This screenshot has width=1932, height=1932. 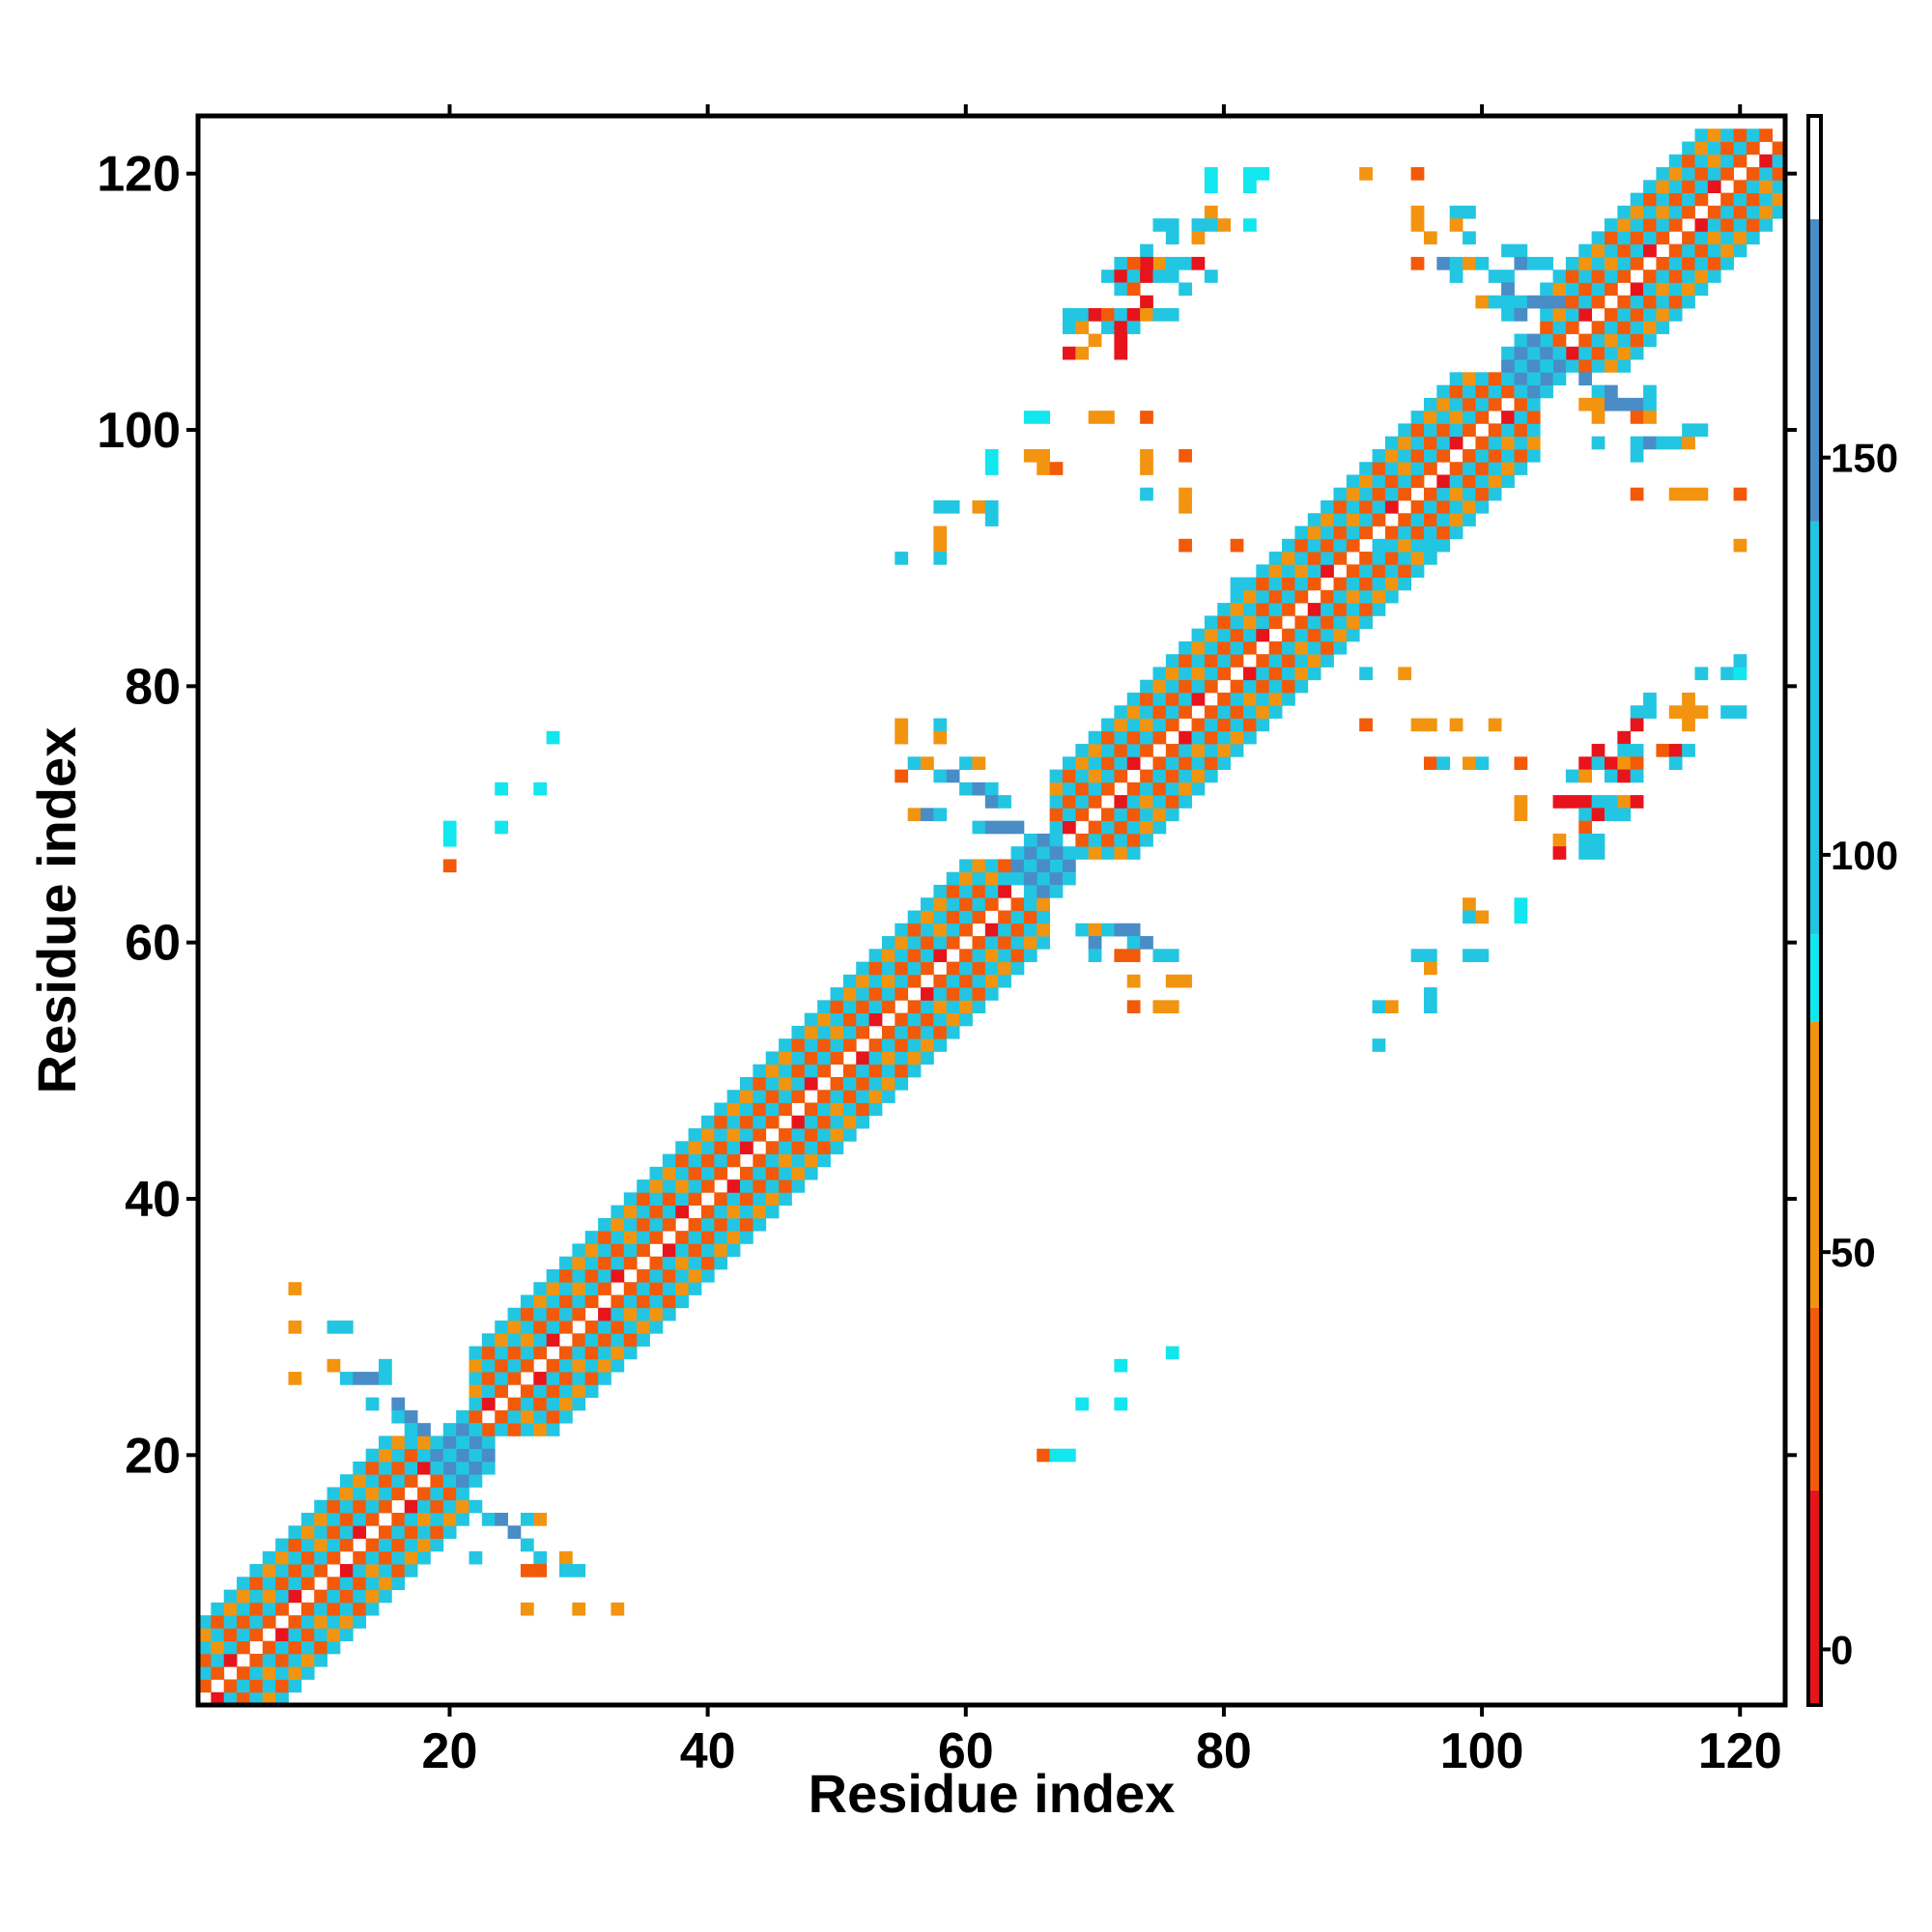 I want to click on y-tick-label: 120, so click(x=139, y=175).